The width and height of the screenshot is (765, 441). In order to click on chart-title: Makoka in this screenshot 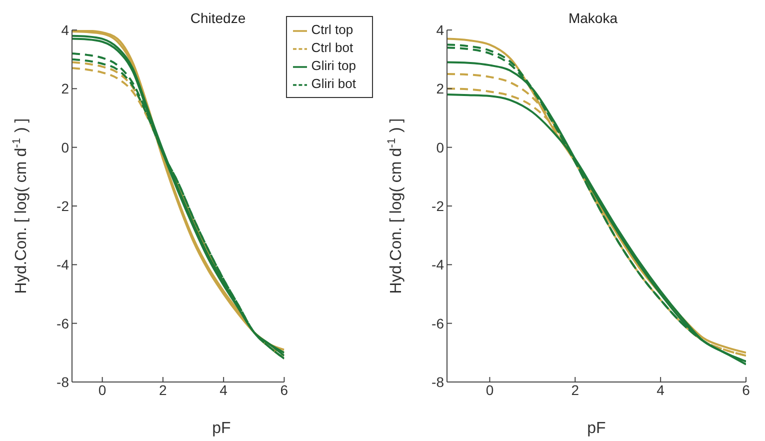, I will do `click(593, 18)`.